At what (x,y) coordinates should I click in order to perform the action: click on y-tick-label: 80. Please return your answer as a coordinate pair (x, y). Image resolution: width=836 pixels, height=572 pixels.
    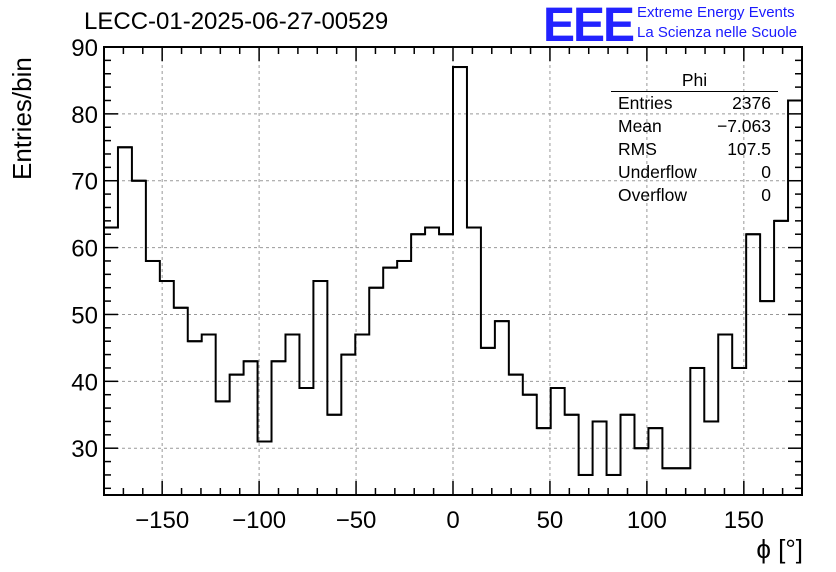
    Looking at the image, I should click on (84, 115).